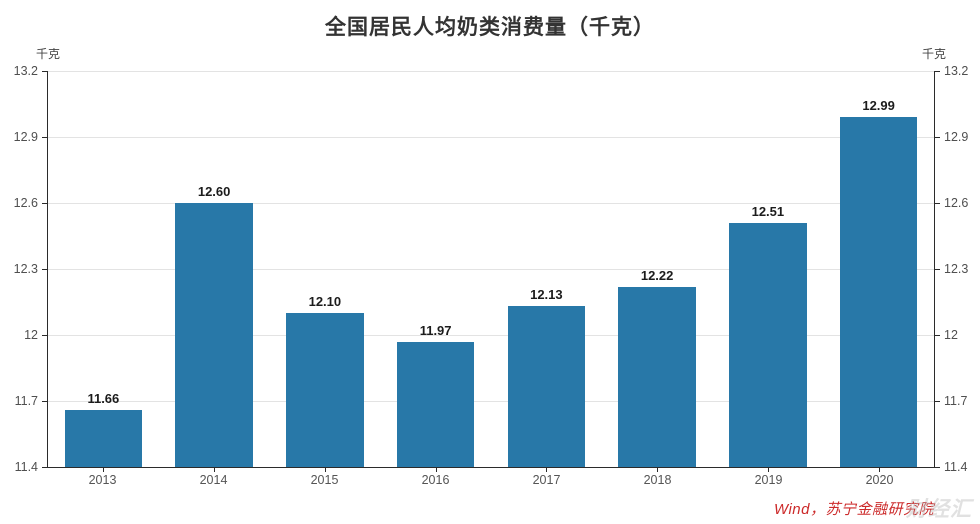 Image resolution: width=980 pixels, height=524 pixels. What do you see at coordinates (657, 275) in the screenshot?
I see `bar-value-label: 12.22` at bounding box center [657, 275].